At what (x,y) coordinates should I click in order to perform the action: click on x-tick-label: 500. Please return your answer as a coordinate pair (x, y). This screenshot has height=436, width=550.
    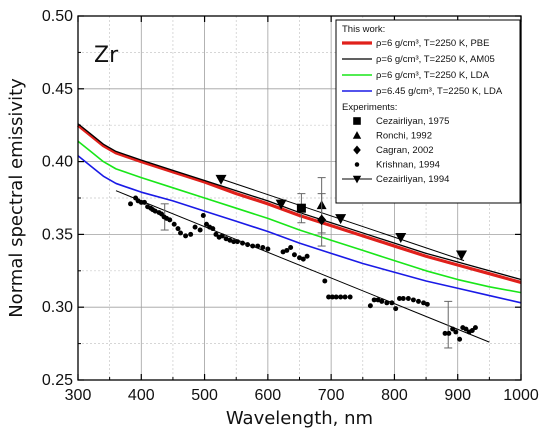
    Looking at the image, I should click on (204, 395).